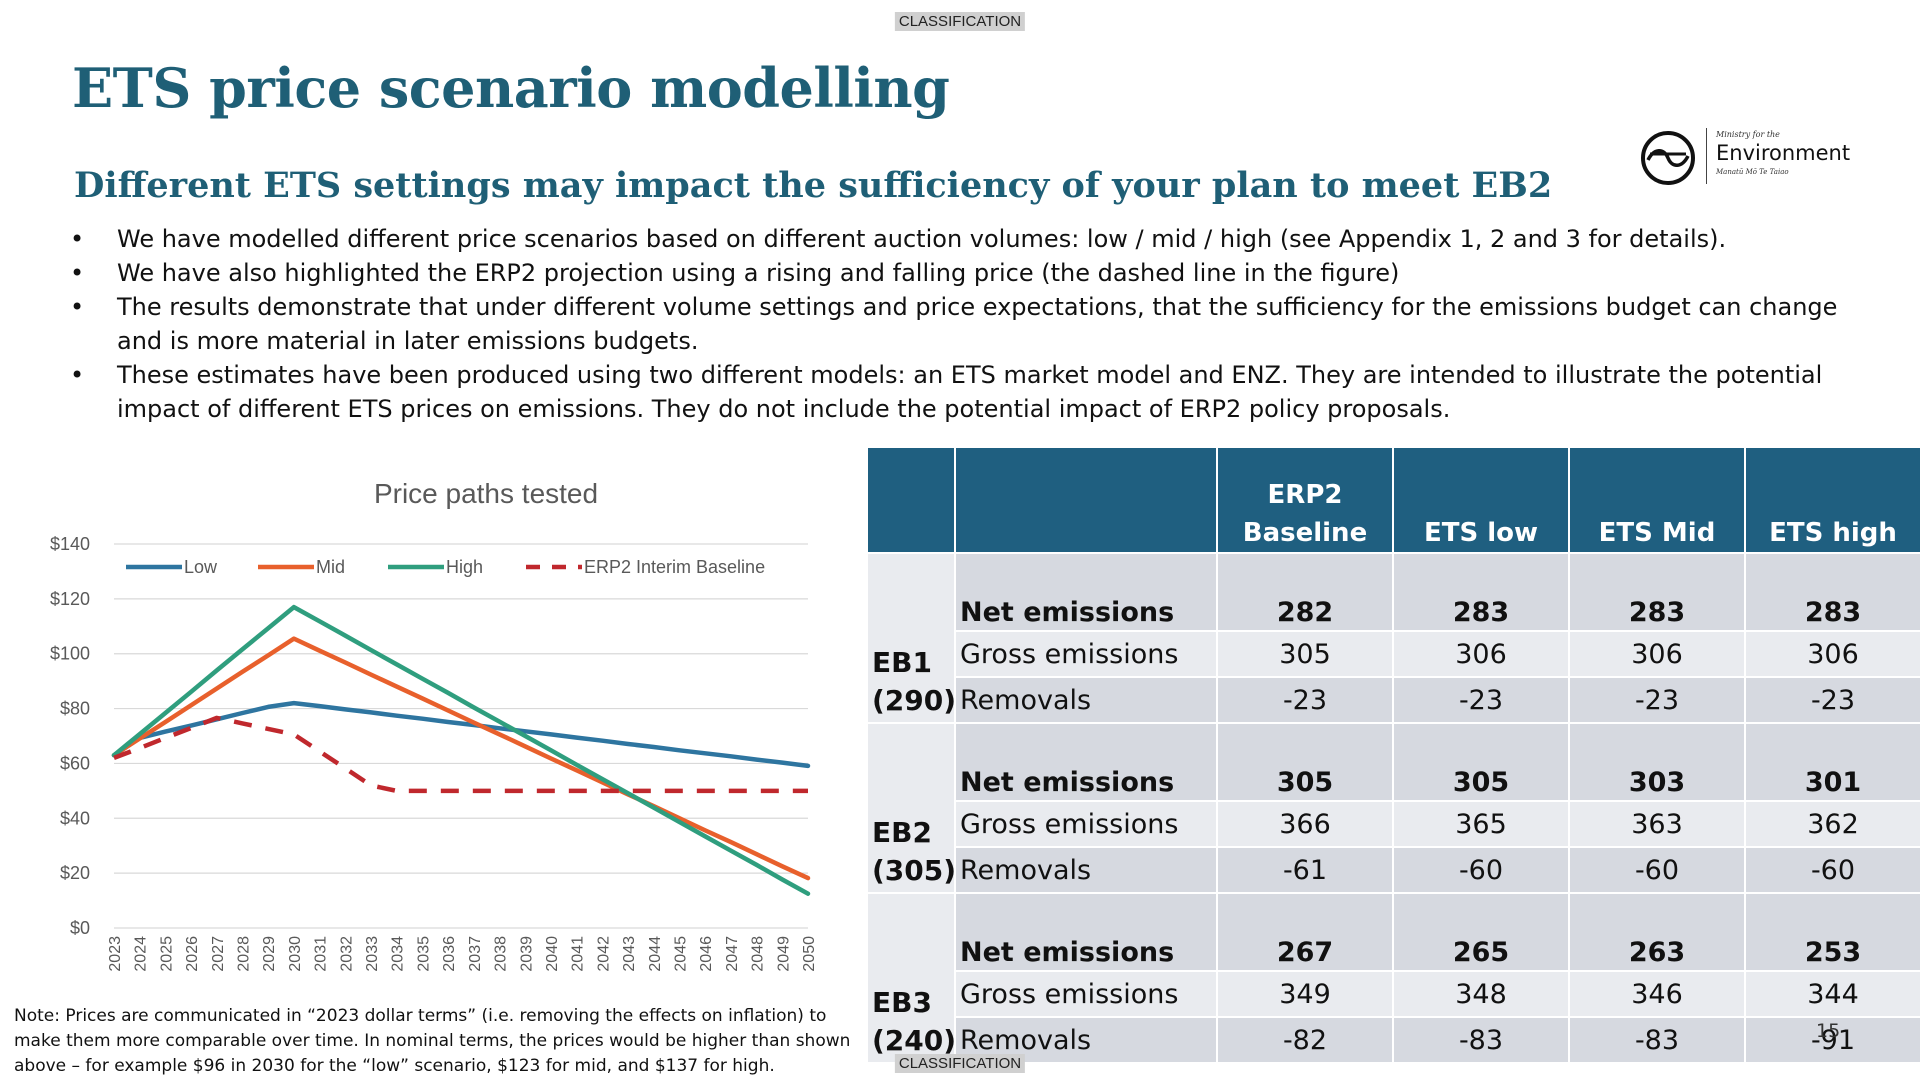  What do you see at coordinates (1832, 762) in the screenshot?
I see `table-cell: 301` at bounding box center [1832, 762].